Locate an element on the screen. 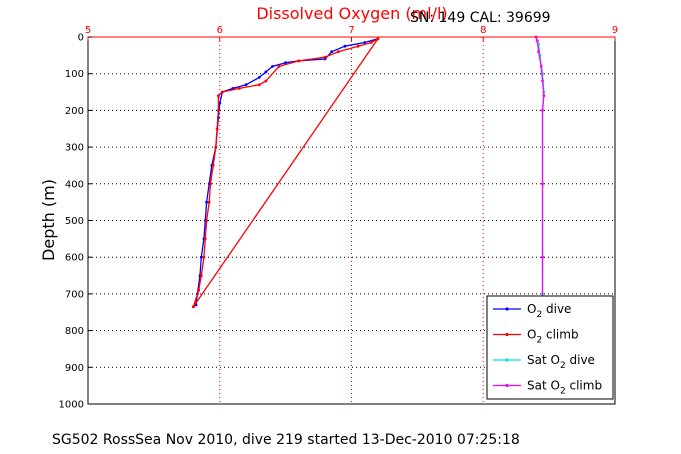 This screenshot has height=454, width=681. x-tick-label: 7 is located at coordinates (351, 30).